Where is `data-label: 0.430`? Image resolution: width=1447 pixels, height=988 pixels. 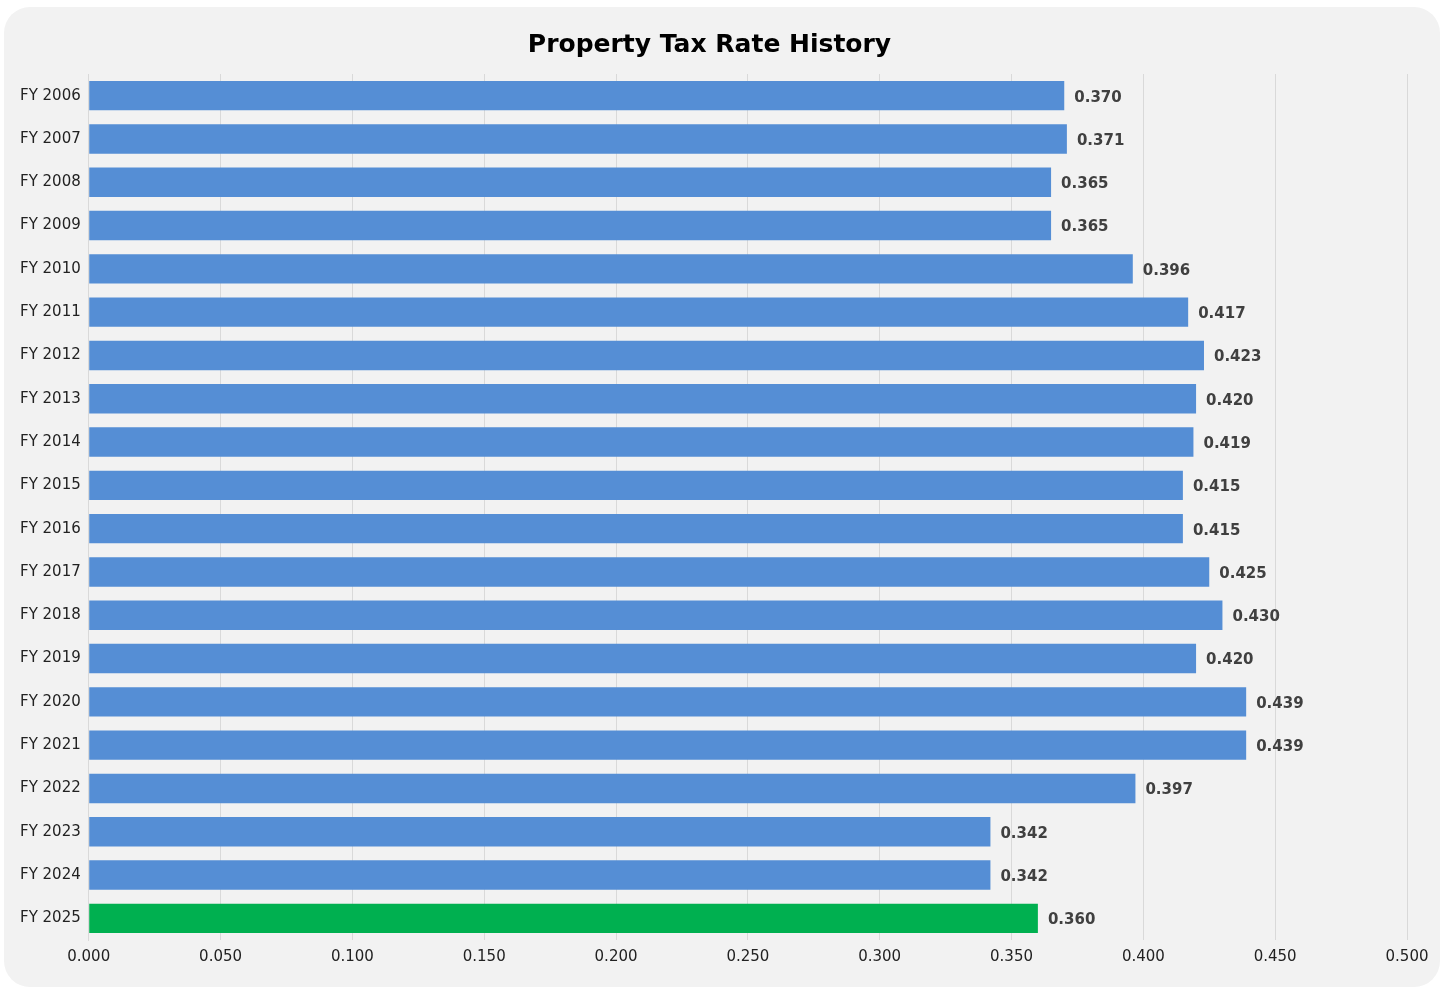 data-label: 0.430 is located at coordinates (1256, 616).